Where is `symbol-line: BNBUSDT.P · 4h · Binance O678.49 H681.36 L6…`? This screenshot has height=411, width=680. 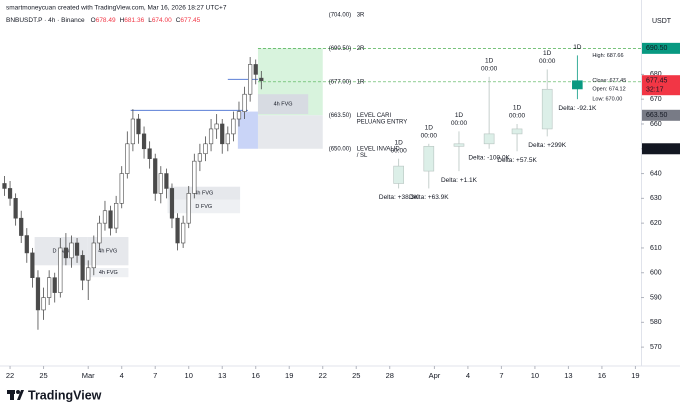 symbol-line: BNBUSDT.P · 4h · Binance O678.49 H681.36 L6… is located at coordinates (103, 20).